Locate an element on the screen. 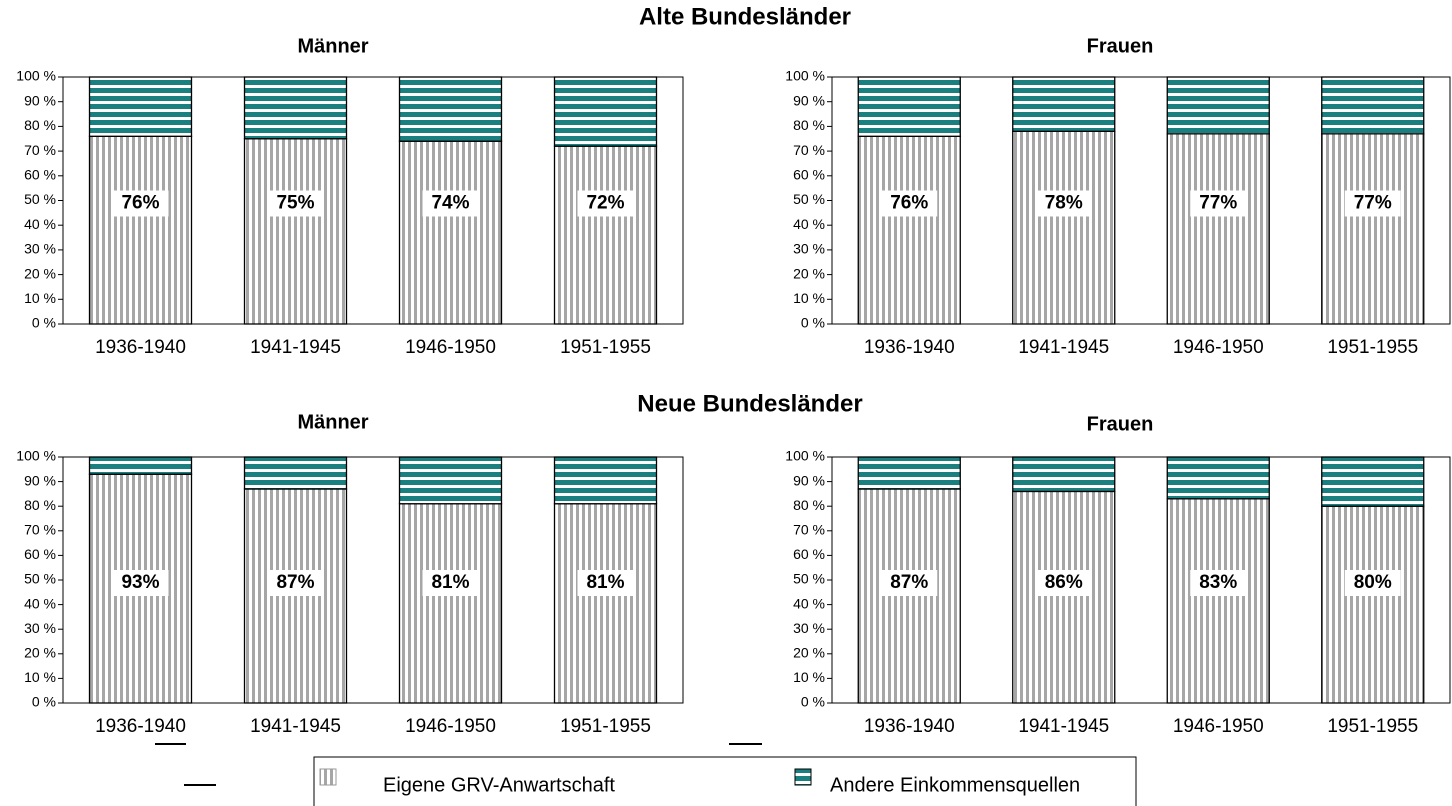  data-label: 93% is located at coordinates (140, 582).